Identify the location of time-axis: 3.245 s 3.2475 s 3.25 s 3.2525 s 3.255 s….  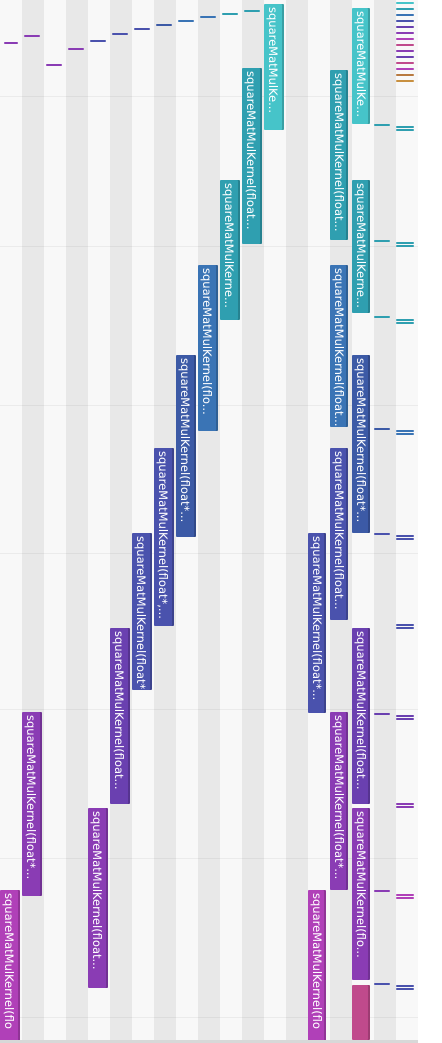
(430, 521).